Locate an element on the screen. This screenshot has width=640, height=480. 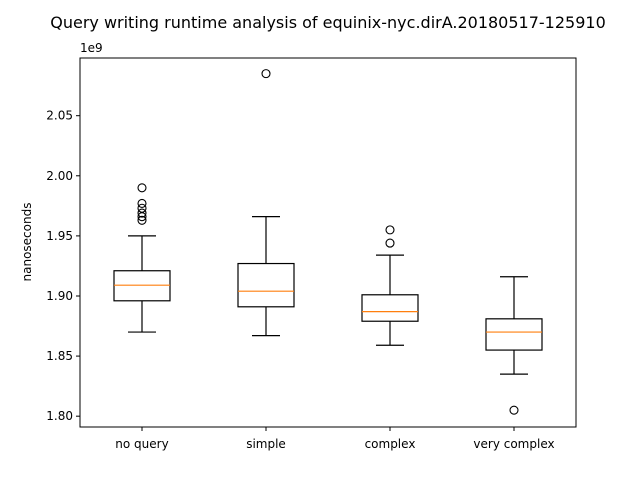
y-tick-label: 2.05 is located at coordinates (59, 116).